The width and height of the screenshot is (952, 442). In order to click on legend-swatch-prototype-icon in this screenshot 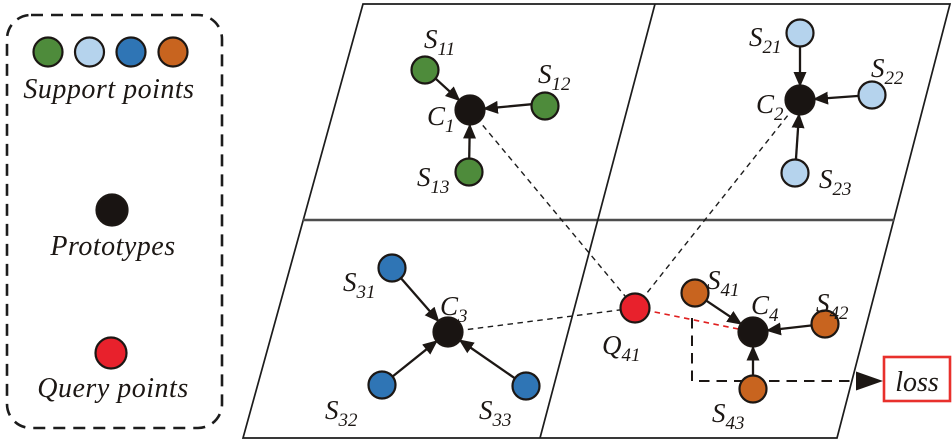, I will do `click(112, 210)`.